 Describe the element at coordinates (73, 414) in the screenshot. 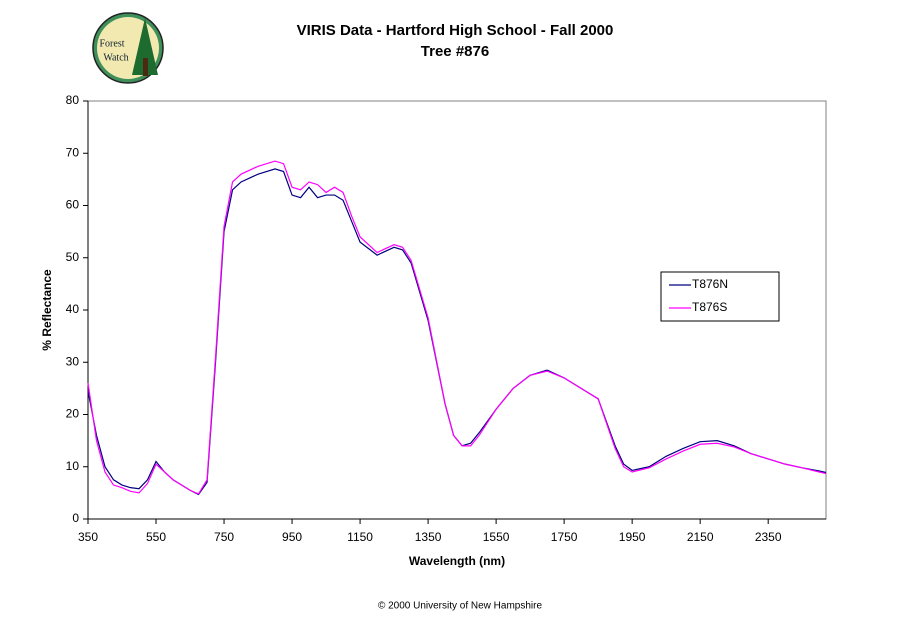

I see `y-tick-label: 20` at that location.